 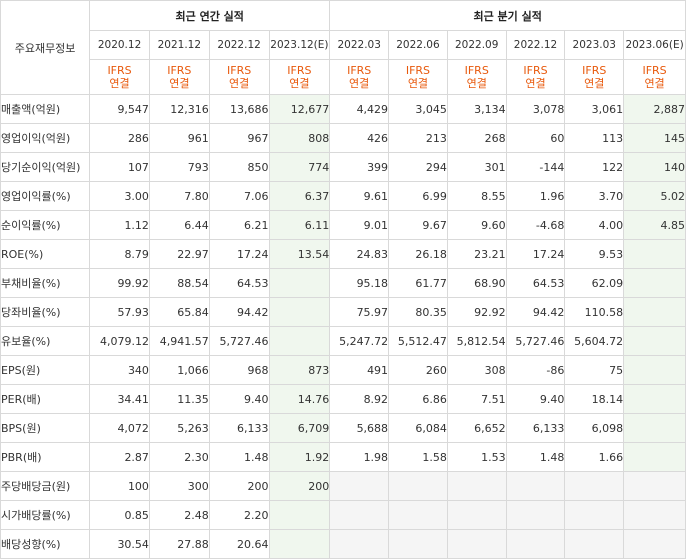 What do you see at coordinates (476, 109) in the screenshot?
I see `table-cell: 3,134` at bounding box center [476, 109].